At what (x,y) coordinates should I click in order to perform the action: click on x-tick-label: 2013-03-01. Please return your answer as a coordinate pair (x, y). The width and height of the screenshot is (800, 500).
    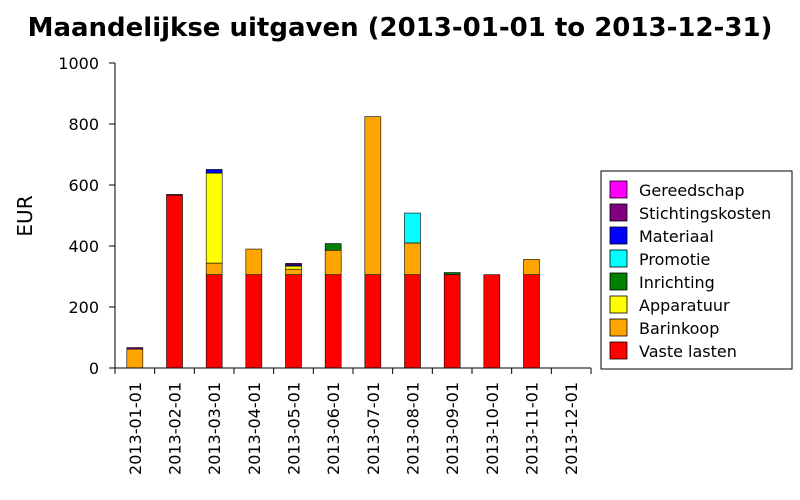
    Looking at the image, I should click on (214, 428).